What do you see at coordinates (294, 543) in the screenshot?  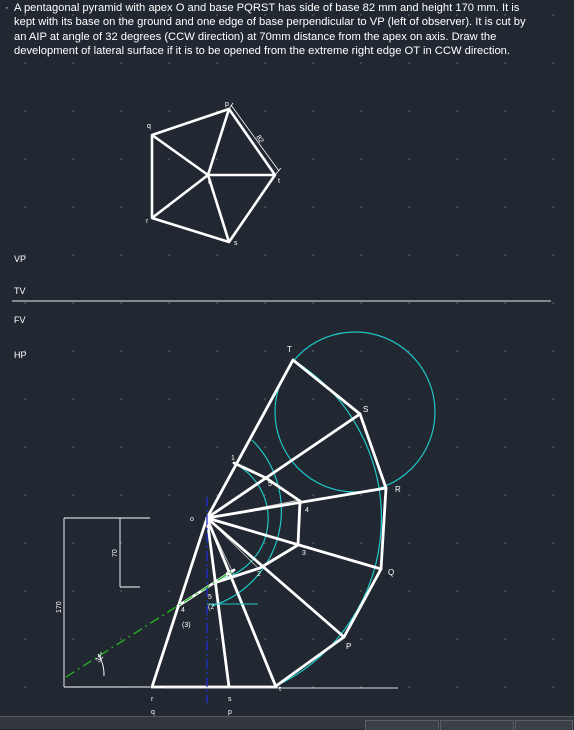 I see `development-edge-oq` at bounding box center [294, 543].